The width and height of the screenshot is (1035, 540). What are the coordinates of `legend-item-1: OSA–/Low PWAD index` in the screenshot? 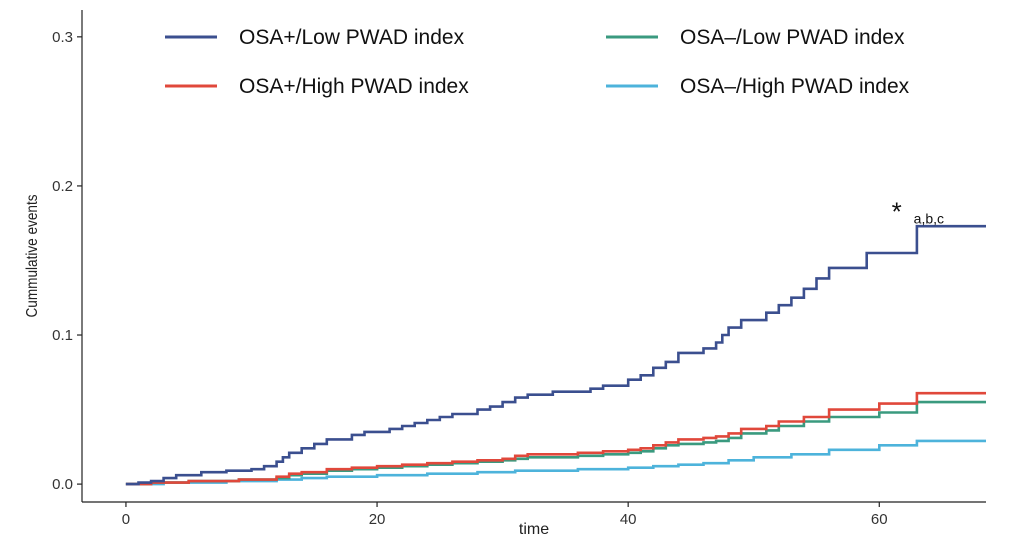 It's located at (755, 37).